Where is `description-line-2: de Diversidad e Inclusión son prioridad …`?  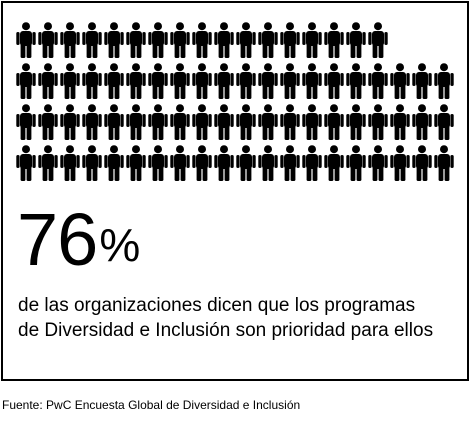
description-line-2: de Diversidad e Inclusión son prioridad … is located at coordinates (226, 330).